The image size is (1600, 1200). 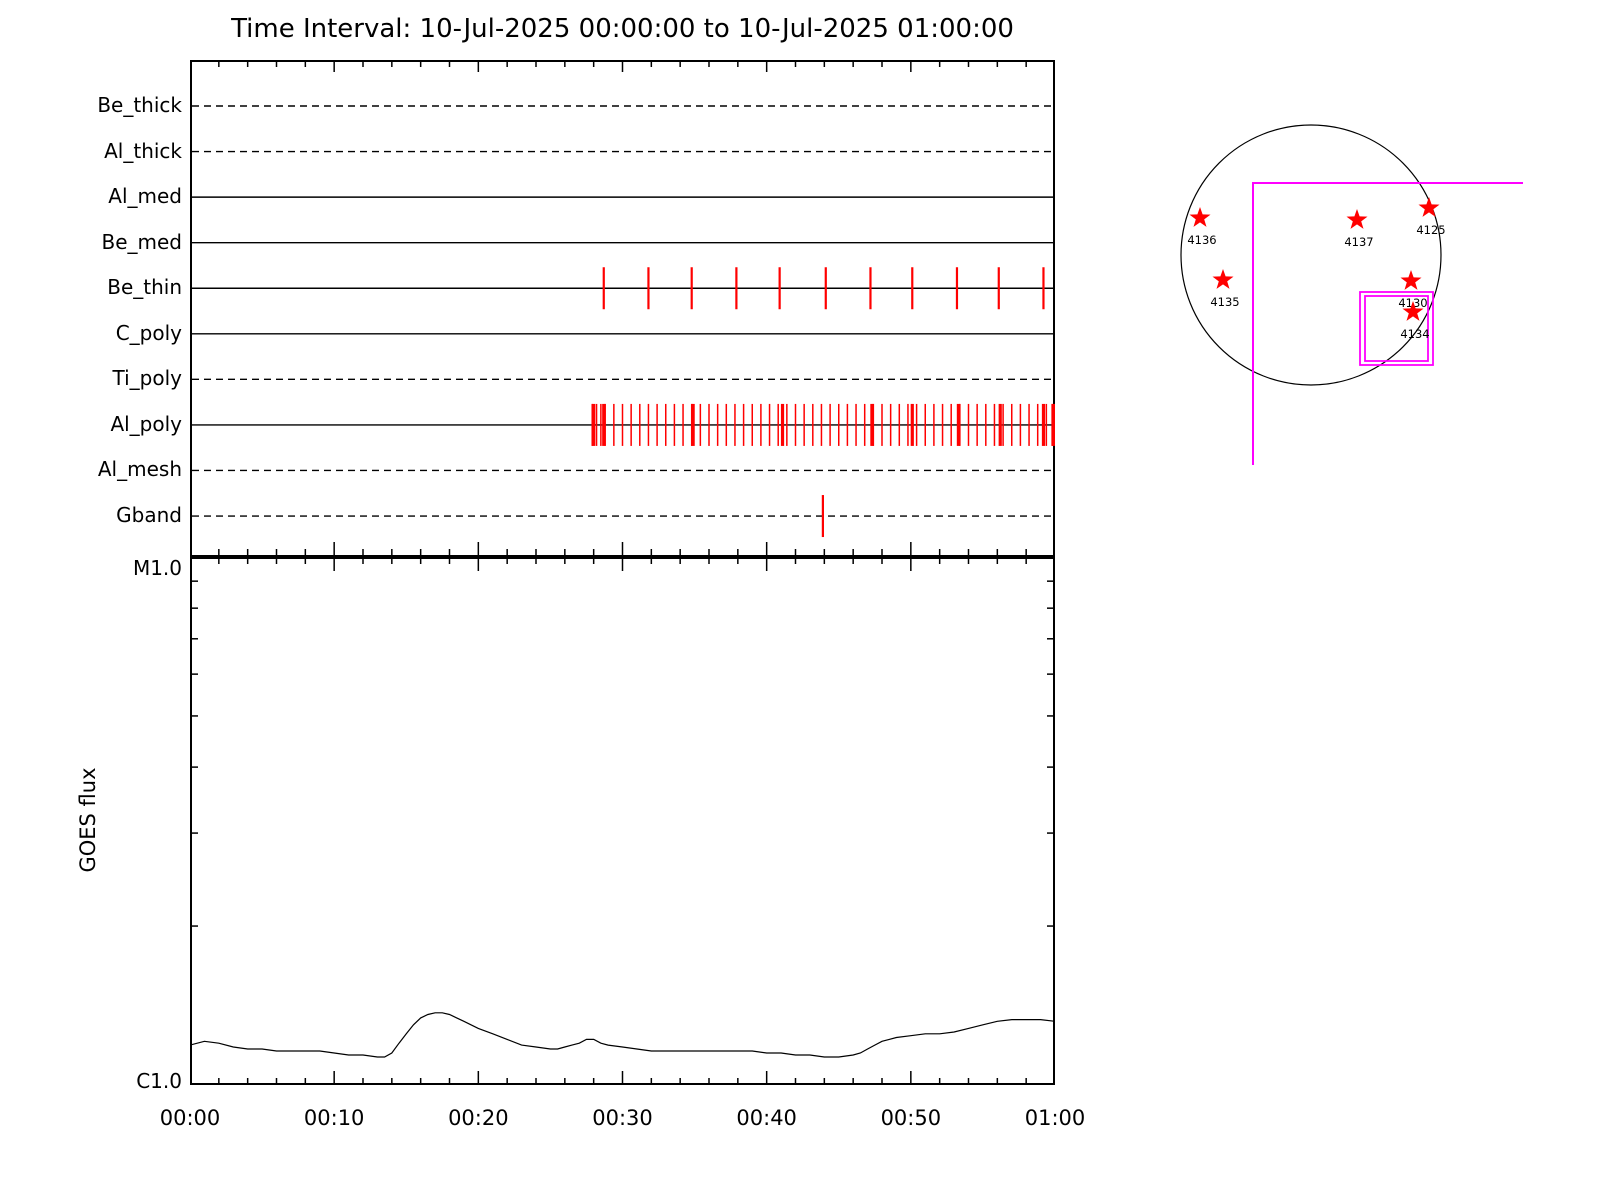 What do you see at coordinates (1224, 302) in the screenshot?
I see `active-region-label-4135: 4135` at bounding box center [1224, 302].